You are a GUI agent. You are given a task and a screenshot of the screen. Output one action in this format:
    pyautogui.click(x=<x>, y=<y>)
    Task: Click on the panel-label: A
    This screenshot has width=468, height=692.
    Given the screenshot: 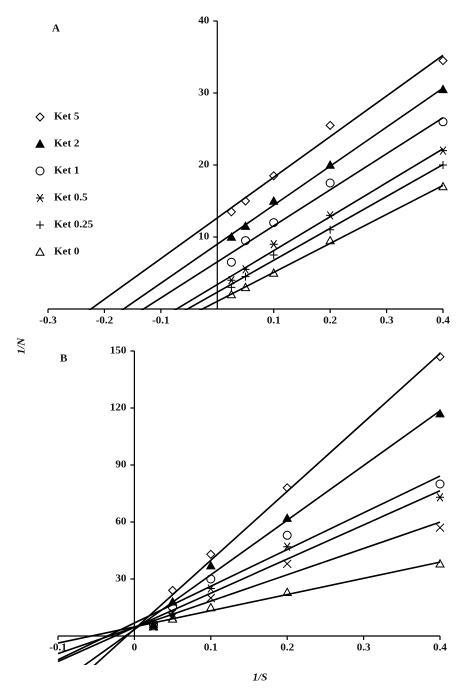 What is the action you would take?
    pyautogui.click(x=56, y=29)
    